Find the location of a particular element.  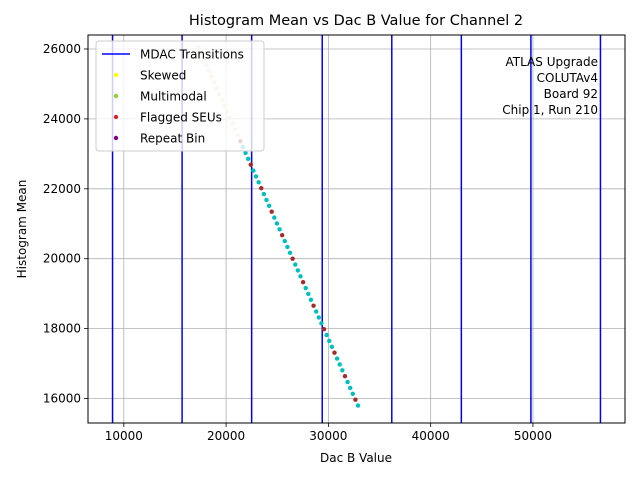

y-tick-label: 22000 is located at coordinates (62, 189).